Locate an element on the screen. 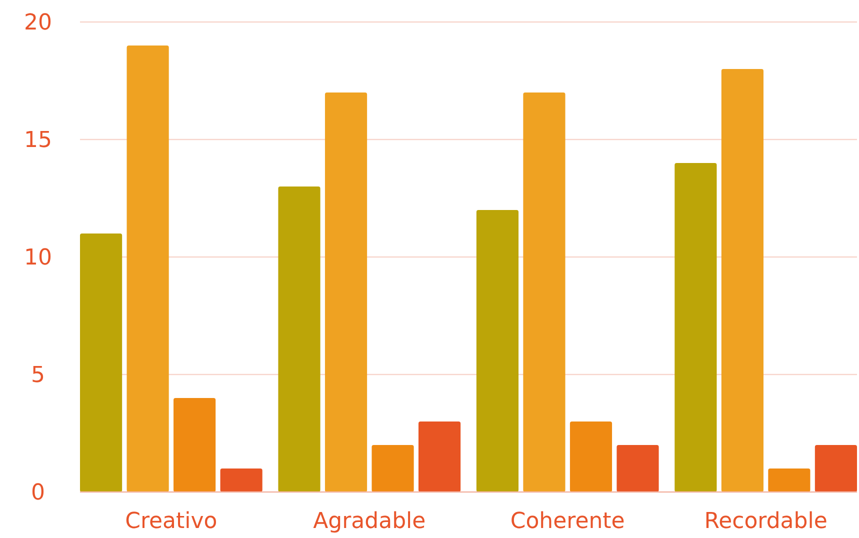  y-tick-label: 10 is located at coordinates (38, 258).